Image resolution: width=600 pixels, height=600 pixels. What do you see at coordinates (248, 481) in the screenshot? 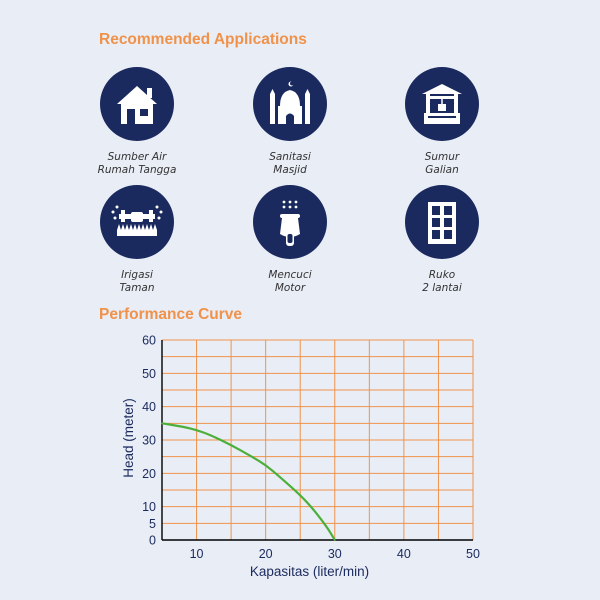
I see `performance-curve-line` at bounding box center [248, 481].